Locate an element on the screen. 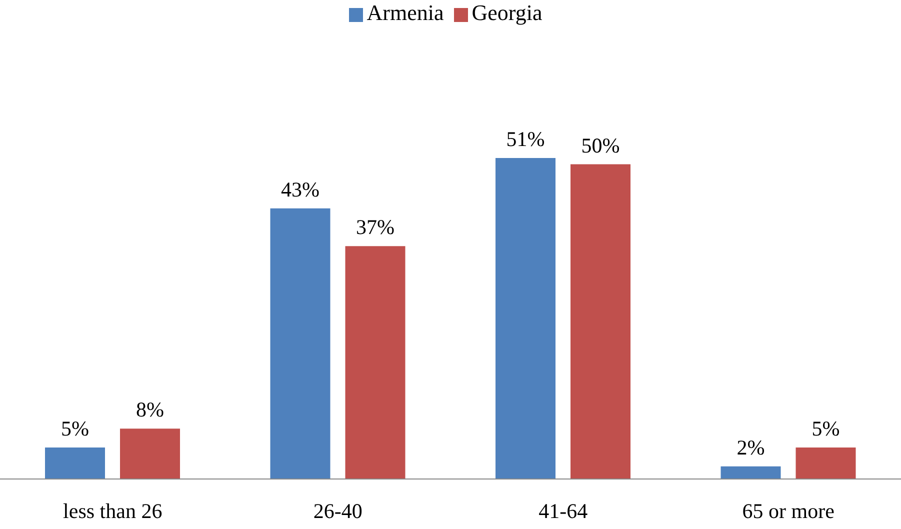  data-label: 51% is located at coordinates (525, 139).